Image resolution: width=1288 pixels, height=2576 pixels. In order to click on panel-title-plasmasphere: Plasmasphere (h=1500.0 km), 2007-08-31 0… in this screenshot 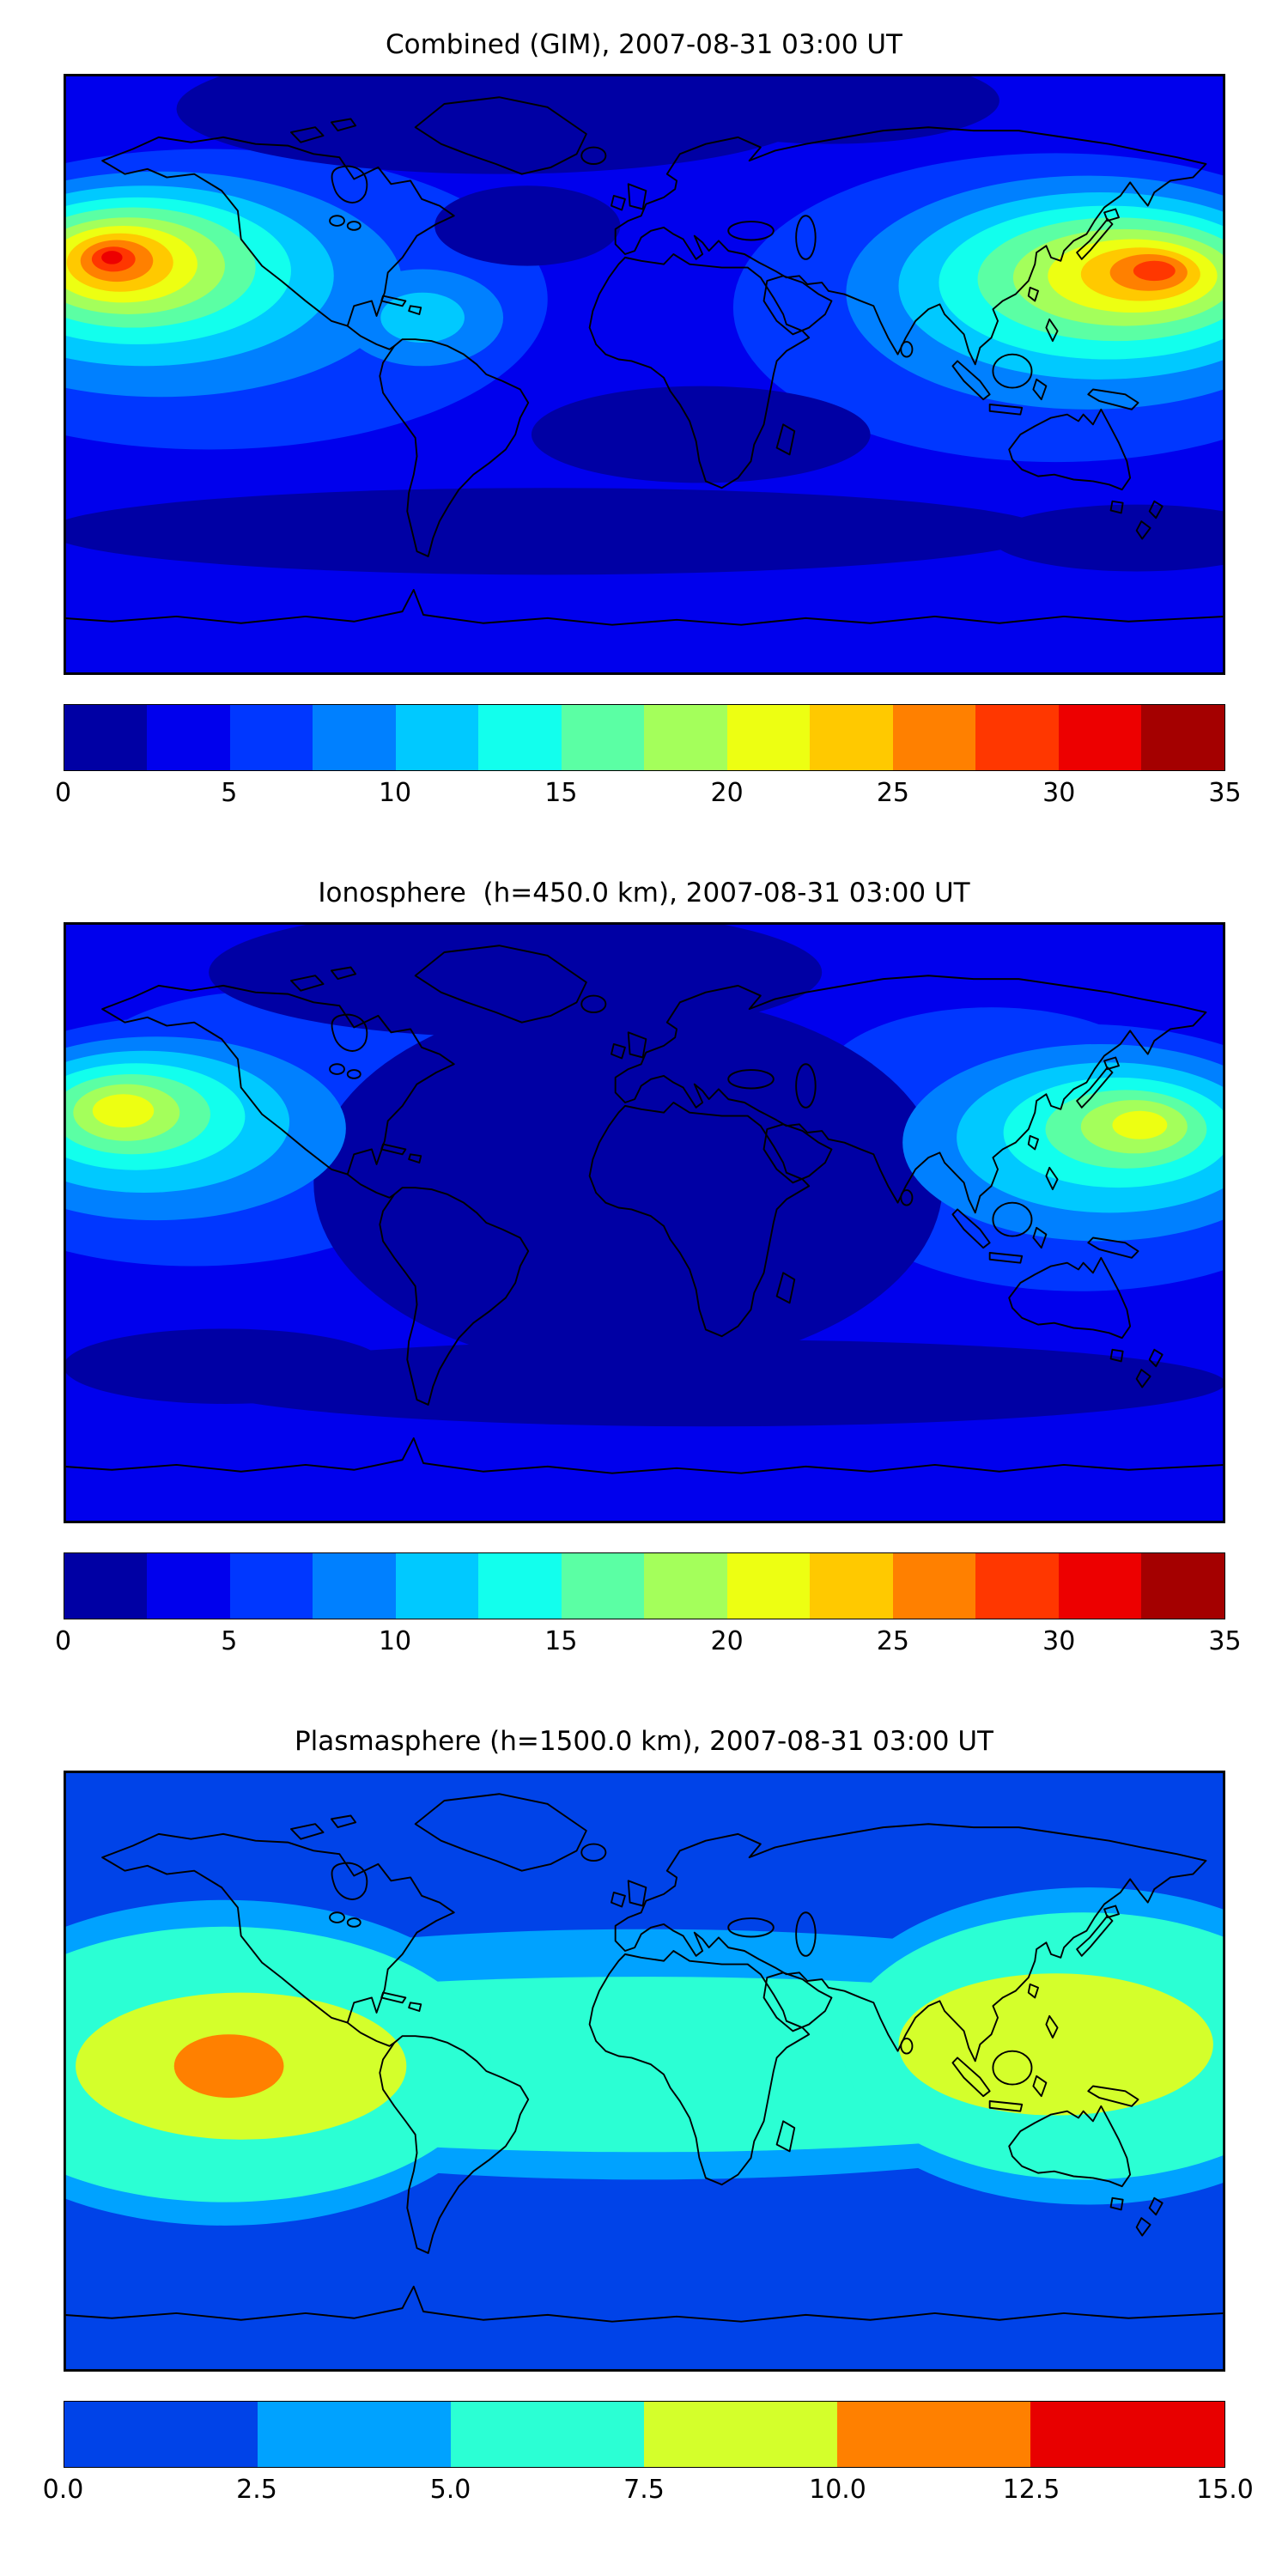, I will do `click(643, 1741)`.